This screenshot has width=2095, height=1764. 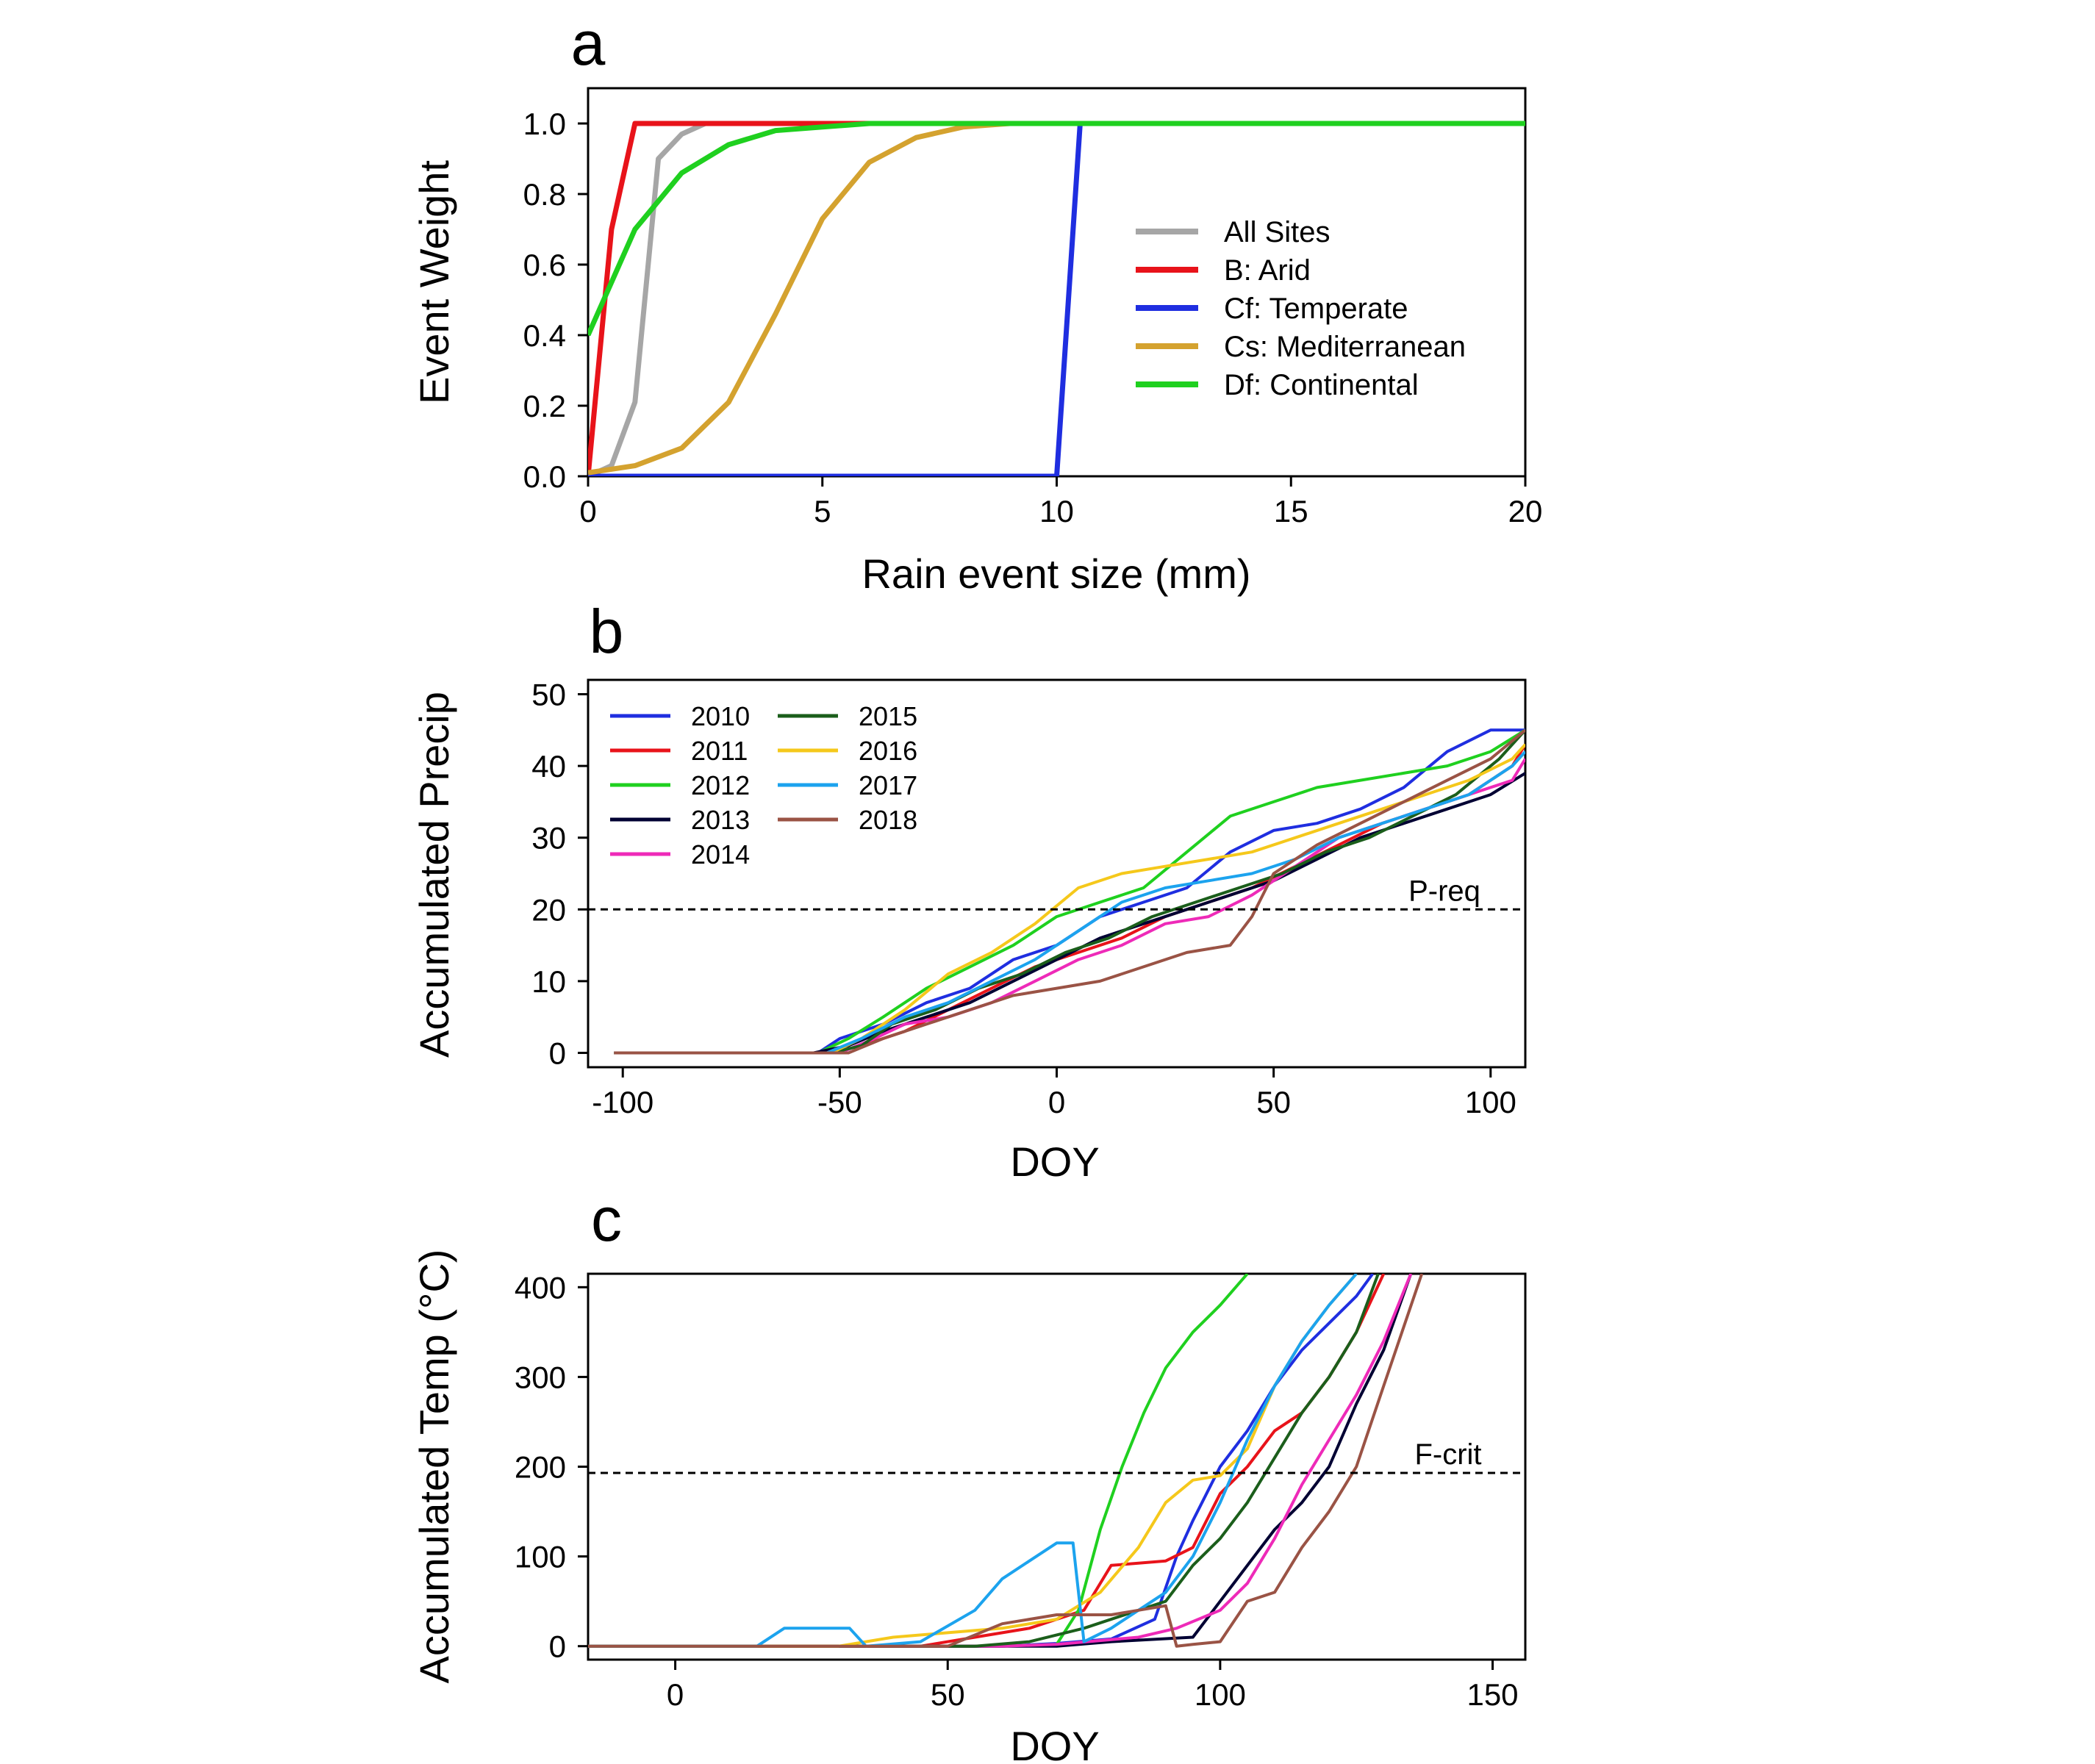 I want to click on panel-b-legend-label: 2015, so click(x=888, y=716).